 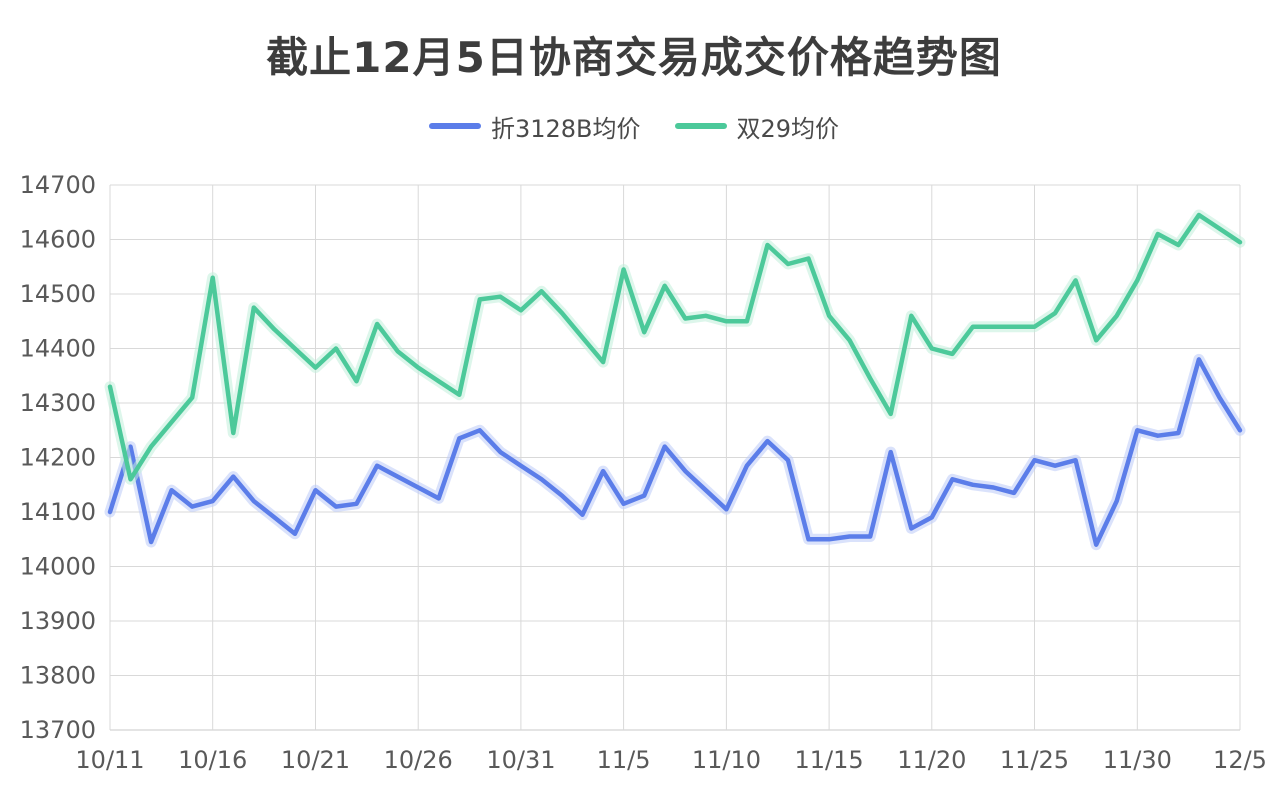 What do you see at coordinates (829, 760) in the screenshot?
I see `x-axis-tick-label: 11/15` at bounding box center [829, 760].